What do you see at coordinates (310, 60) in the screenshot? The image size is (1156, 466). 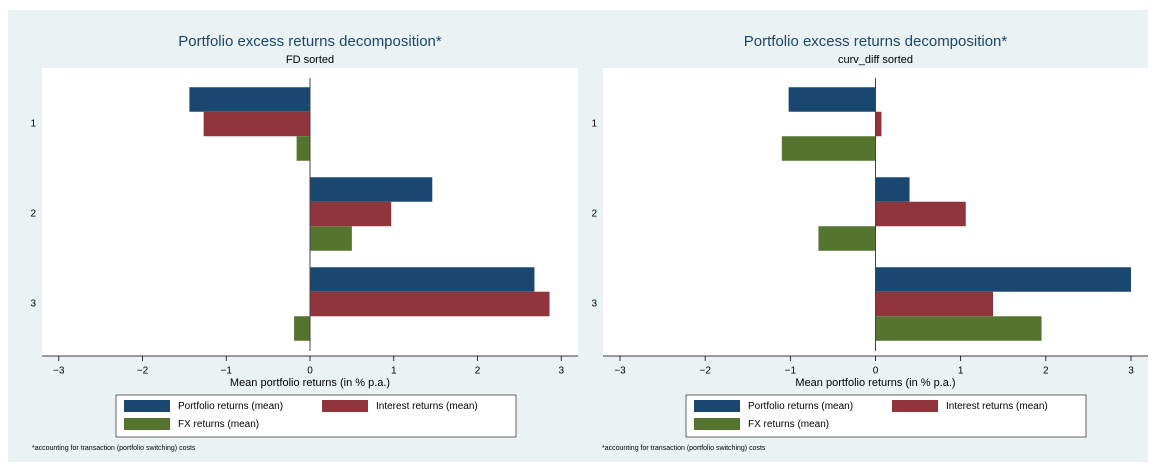 I see `chart-subtitle: FD sorted` at bounding box center [310, 60].